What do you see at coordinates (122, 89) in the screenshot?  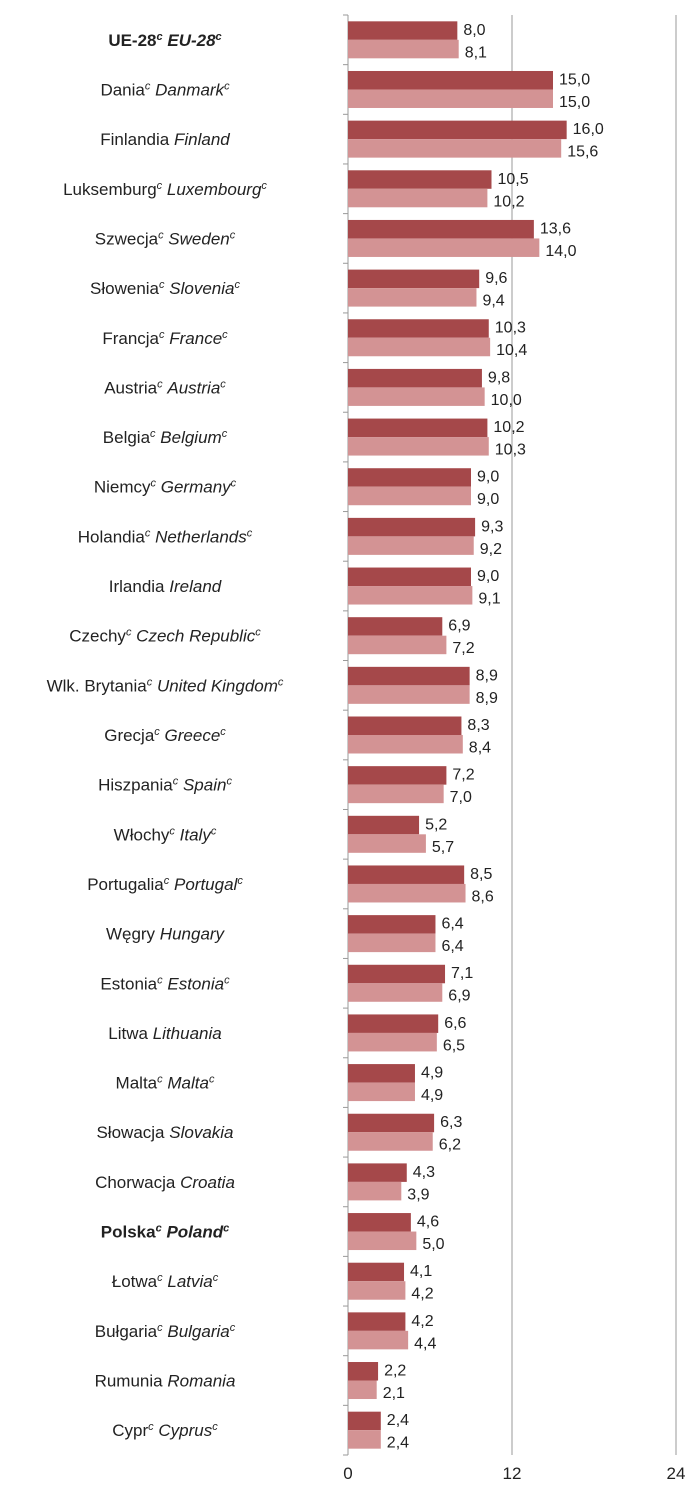 I see `category-pl: Dania` at bounding box center [122, 89].